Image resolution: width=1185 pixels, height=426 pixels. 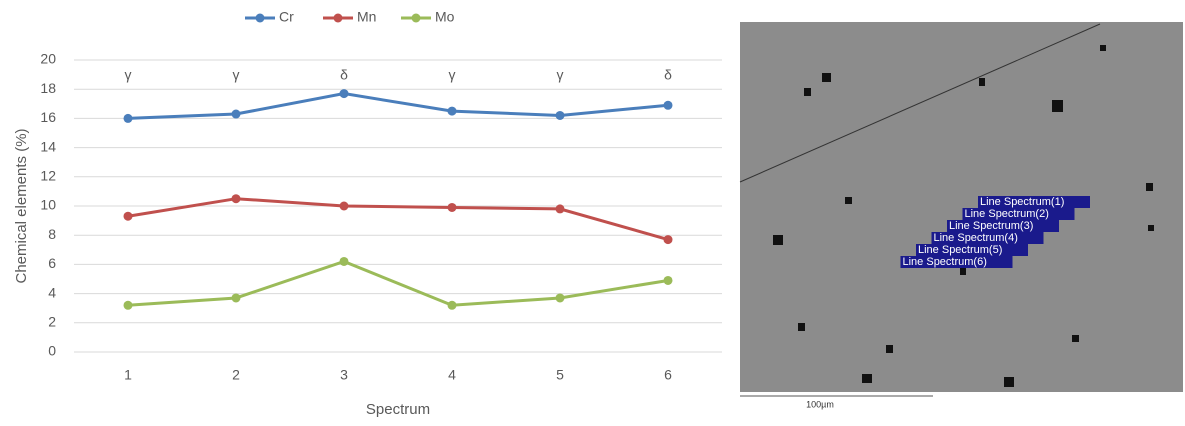 I want to click on y-tick-label: 8, so click(x=52, y=234).